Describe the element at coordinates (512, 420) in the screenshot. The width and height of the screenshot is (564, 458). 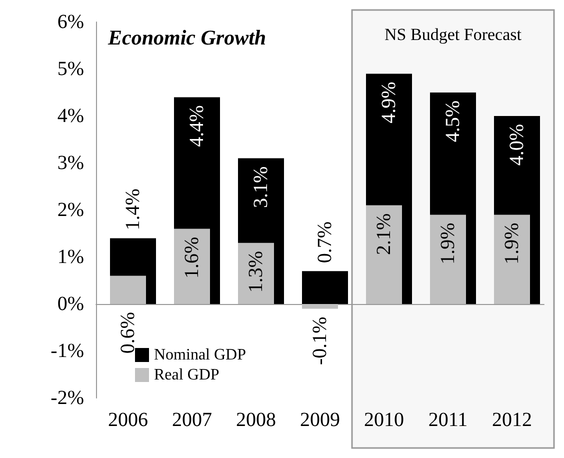
I see `x-tick-label: 2012` at that location.